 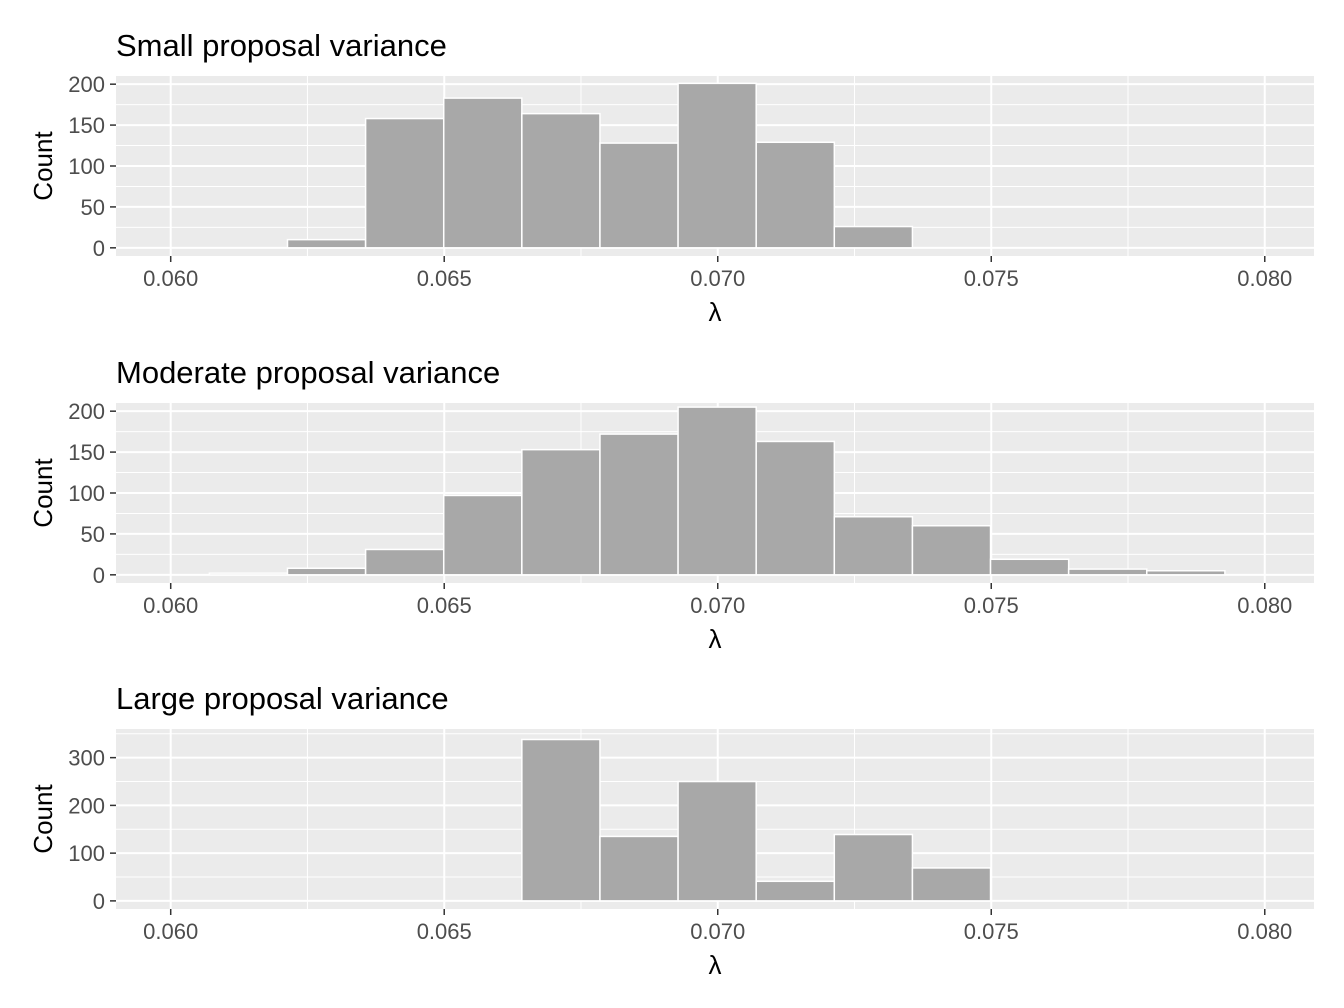 What do you see at coordinates (281, 45) in the screenshot?
I see `chart-title: Small proposal variance` at bounding box center [281, 45].